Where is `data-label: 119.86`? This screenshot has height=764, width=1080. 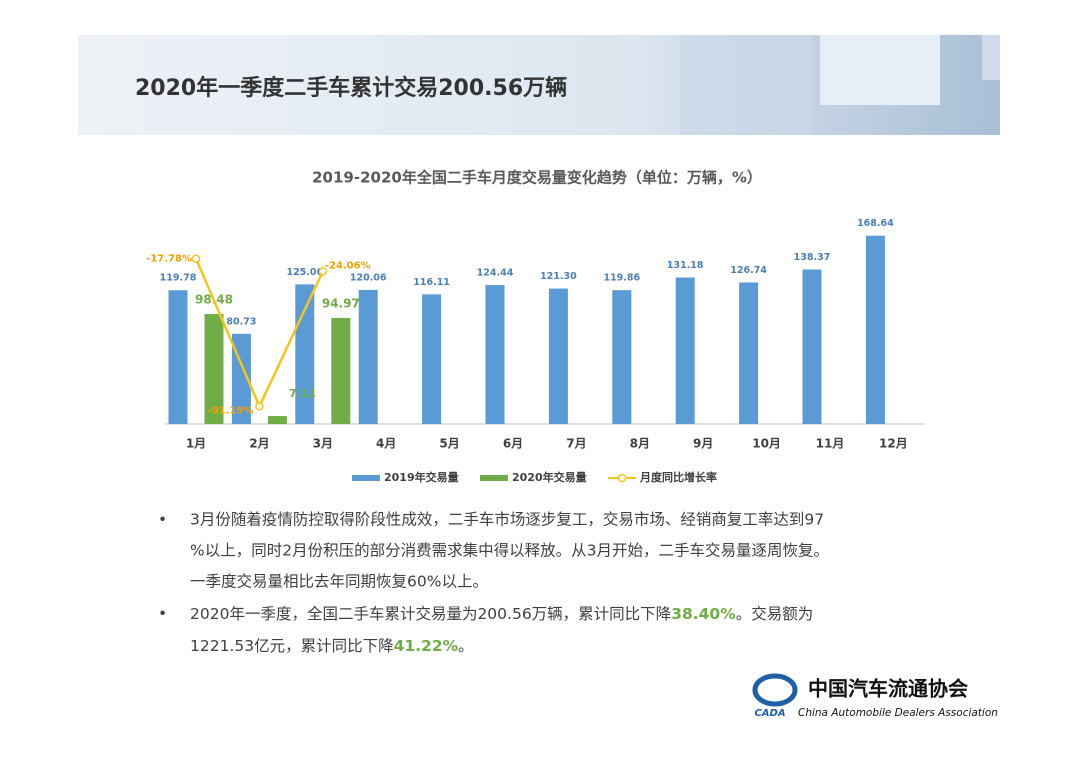 data-label: 119.86 is located at coordinates (621, 278).